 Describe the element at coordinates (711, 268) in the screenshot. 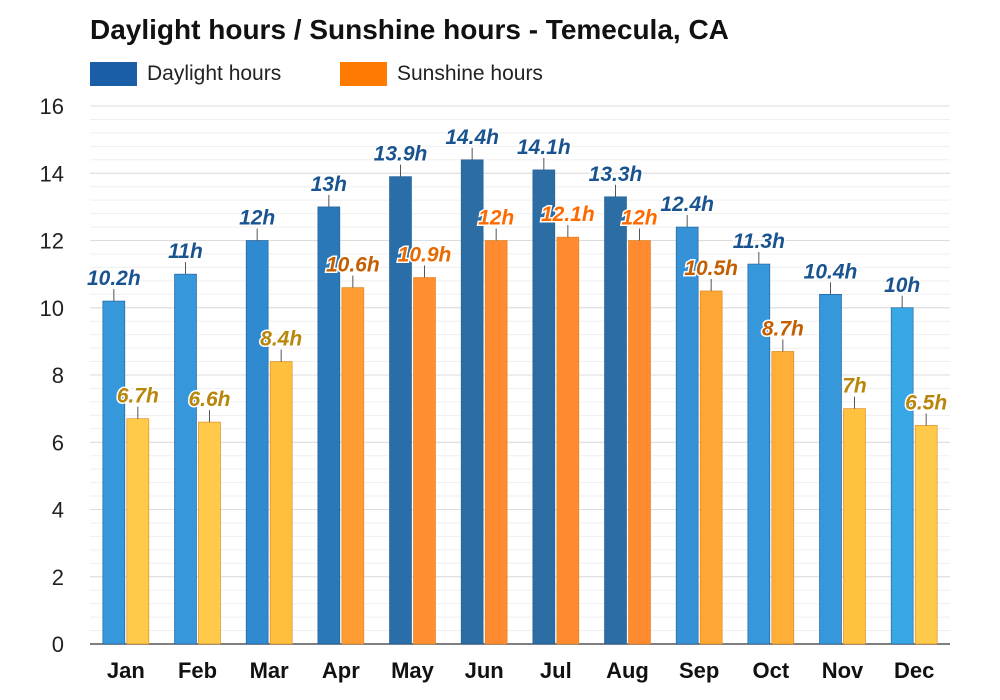

I see `data-label-sunshine: 10.5h` at that location.